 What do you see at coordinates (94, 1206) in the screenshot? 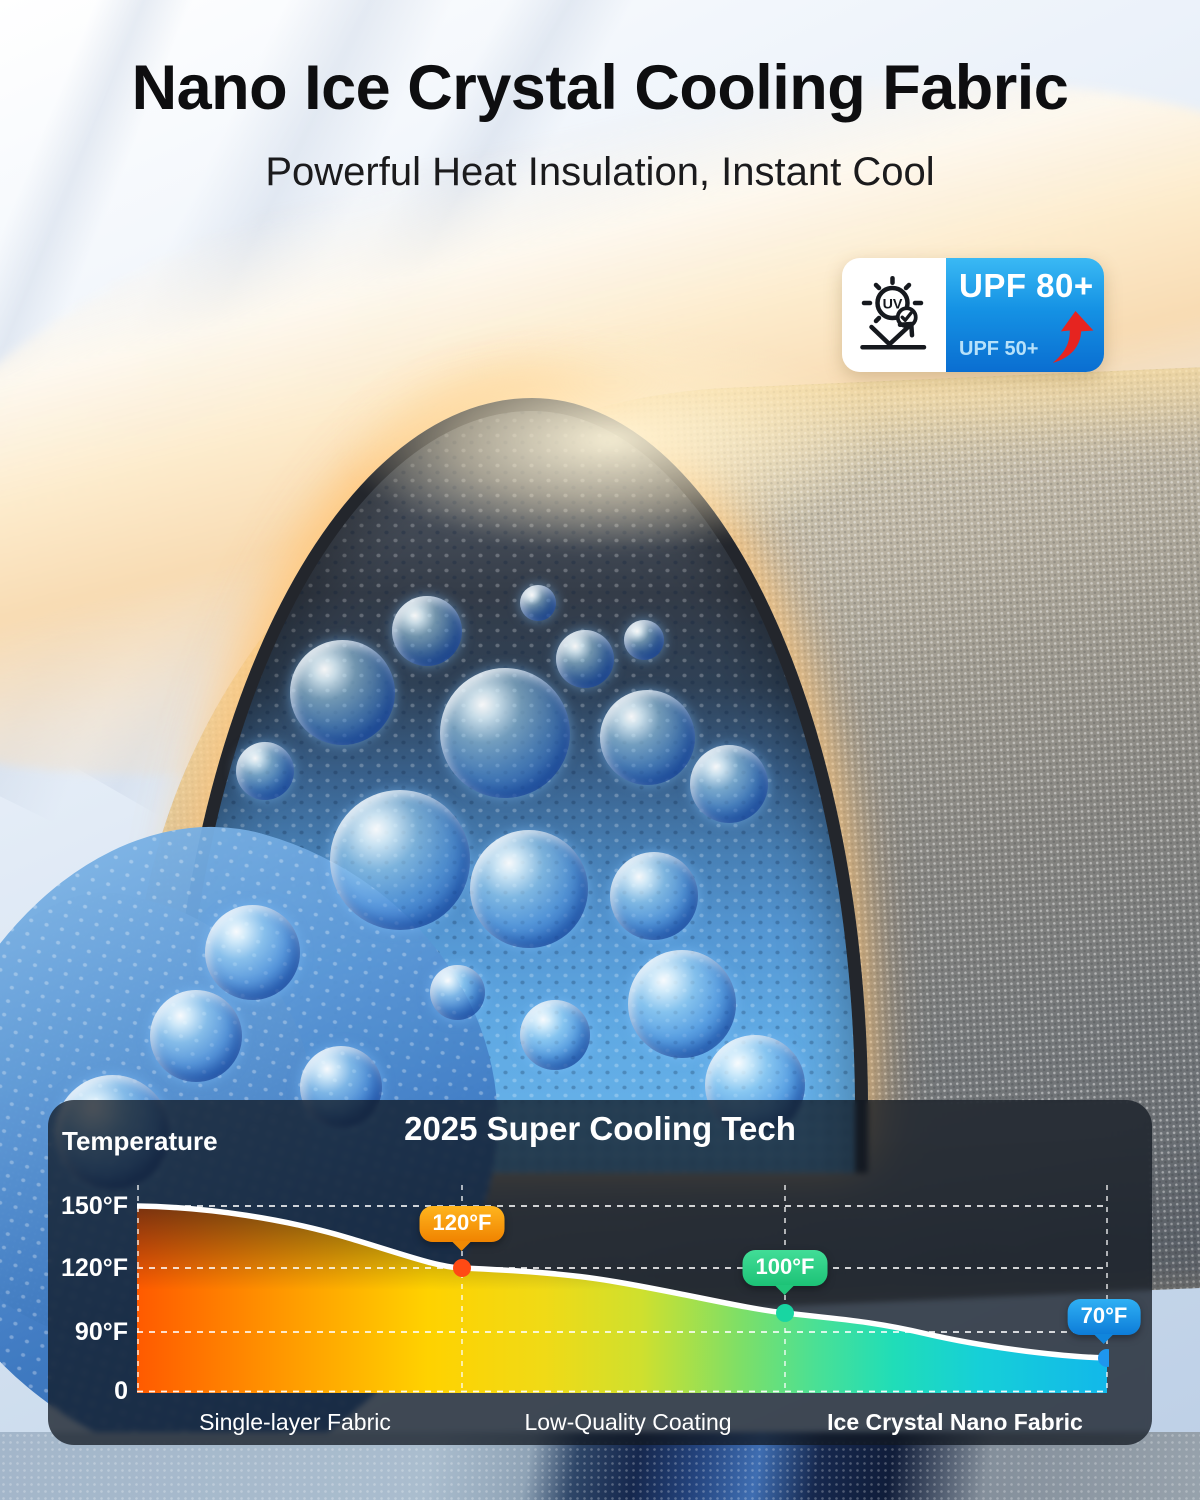
I see `y-tick-150: 150°F` at bounding box center [94, 1206].